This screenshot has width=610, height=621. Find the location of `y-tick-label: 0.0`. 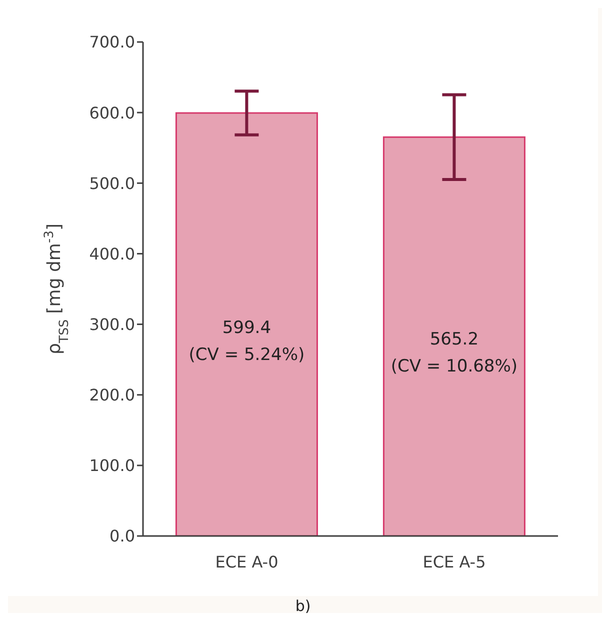

y-tick-label: 0.0 is located at coordinates (122, 536).